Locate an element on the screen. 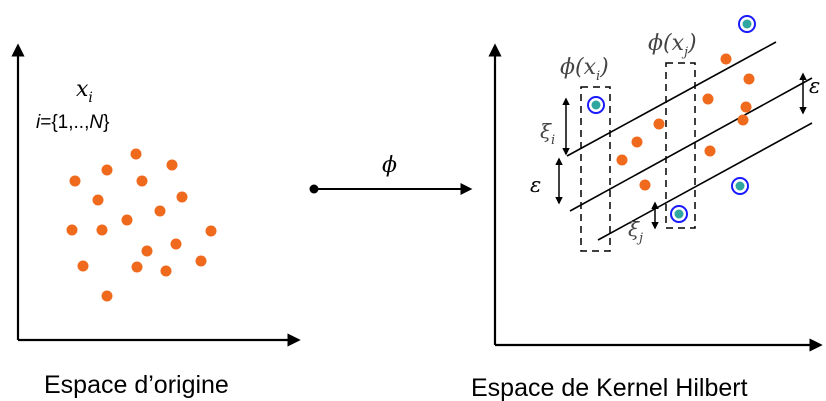 This screenshot has width=826, height=401. xi-i-label: ξi is located at coordinates (547, 133).